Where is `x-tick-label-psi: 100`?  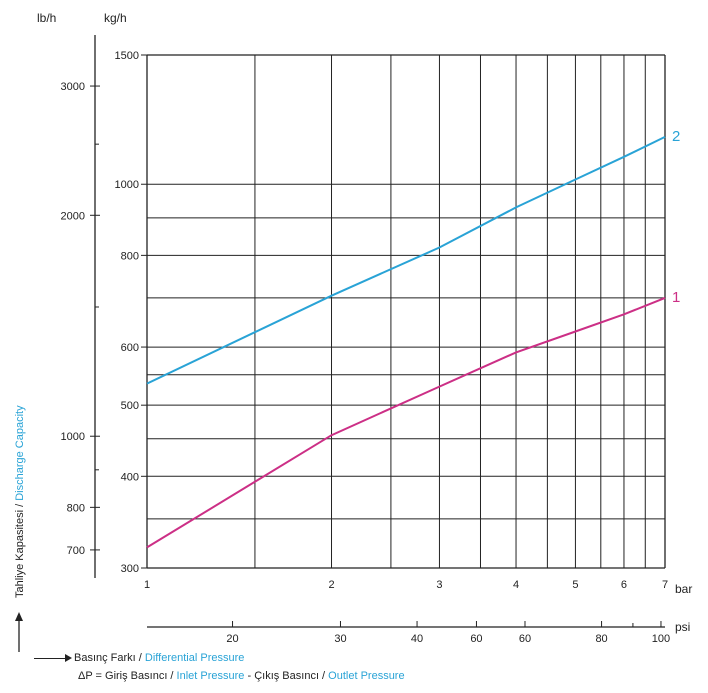
x-tick-label-psi: 100 is located at coordinates (661, 639).